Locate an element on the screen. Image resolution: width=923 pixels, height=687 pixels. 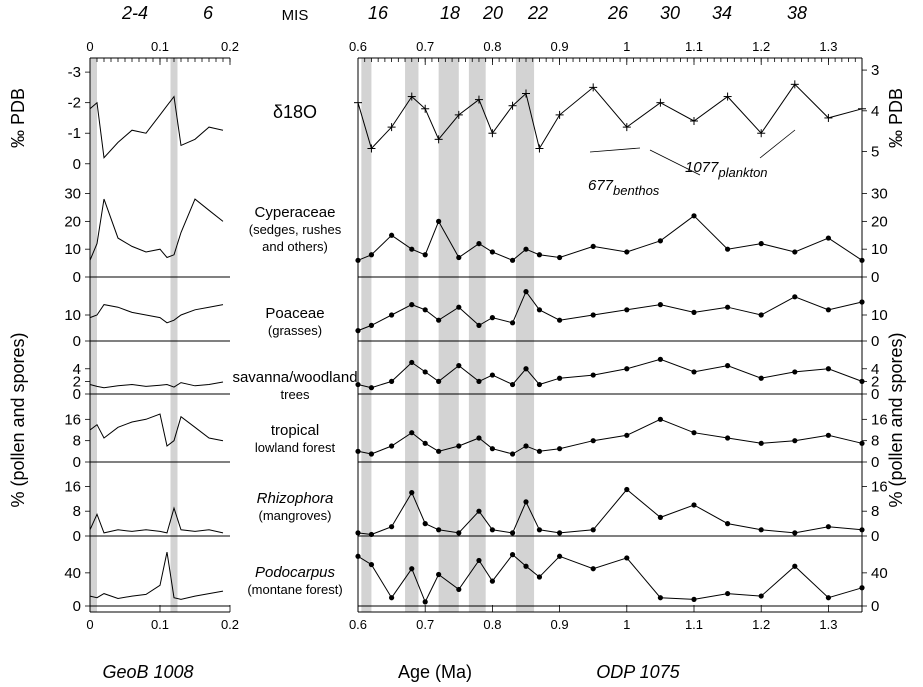
left-y-tick-label: 20 is located at coordinates (72, 221).